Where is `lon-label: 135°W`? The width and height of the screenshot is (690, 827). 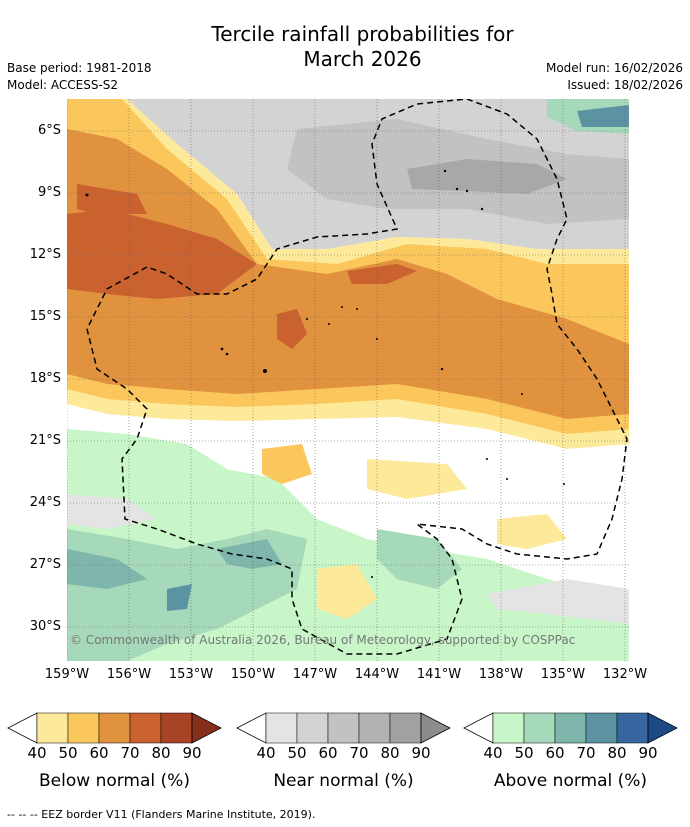
lon-label: 135°W is located at coordinates (563, 674).